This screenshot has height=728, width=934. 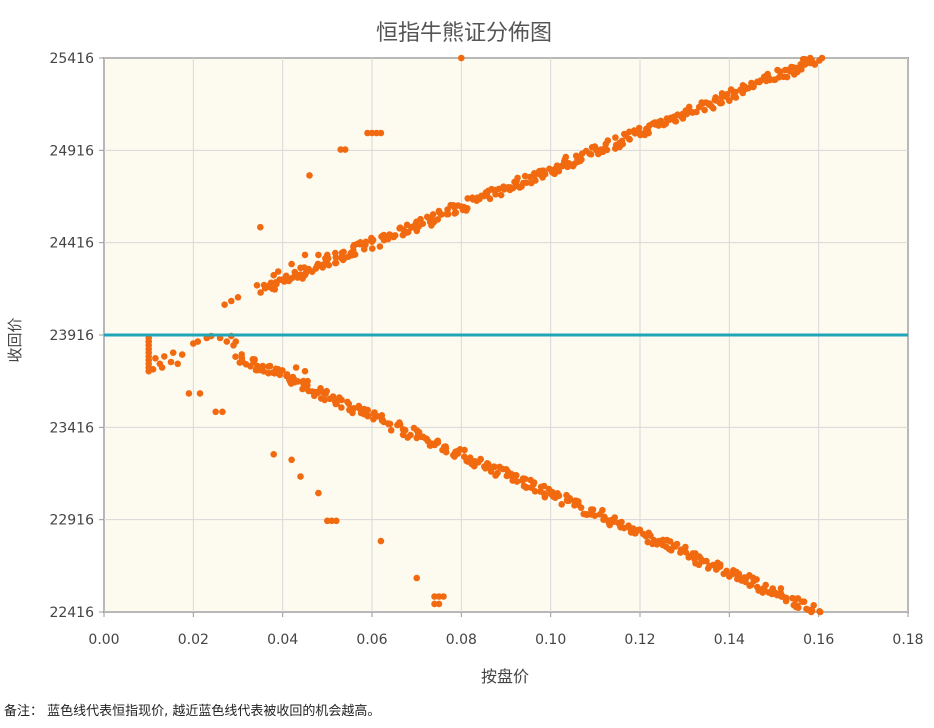 What do you see at coordinates (461, 640) in the screenshot?
I see `x-tick-label: 0.08` at bounding box center [461, 640].